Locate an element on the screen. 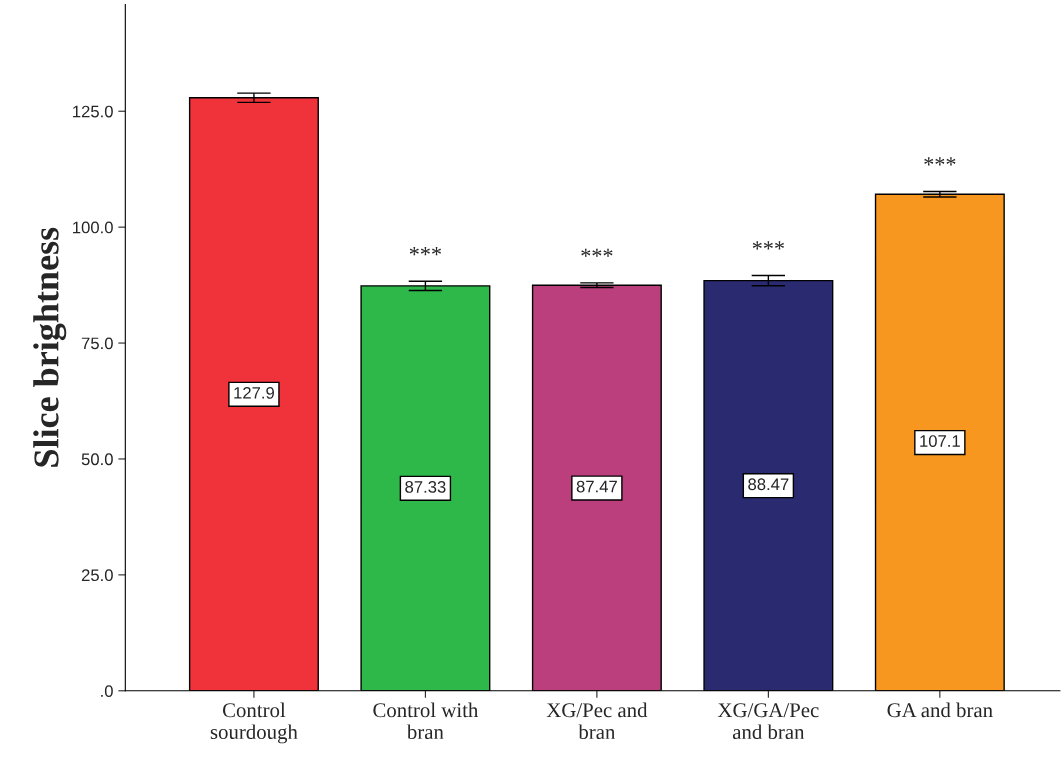  y-tick-label: 25.0 is located at coordinates (97, 575).